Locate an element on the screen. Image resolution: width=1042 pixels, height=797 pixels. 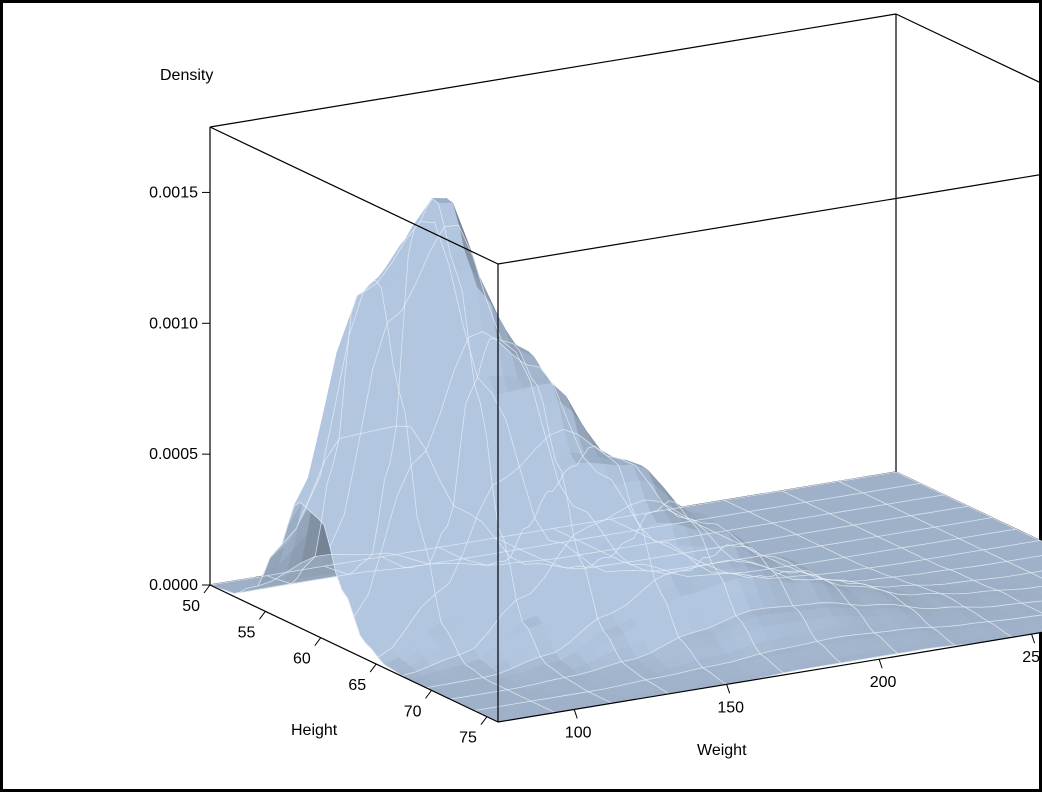
z-tick-label: 0.0015 is located at coordinates (173, 192).